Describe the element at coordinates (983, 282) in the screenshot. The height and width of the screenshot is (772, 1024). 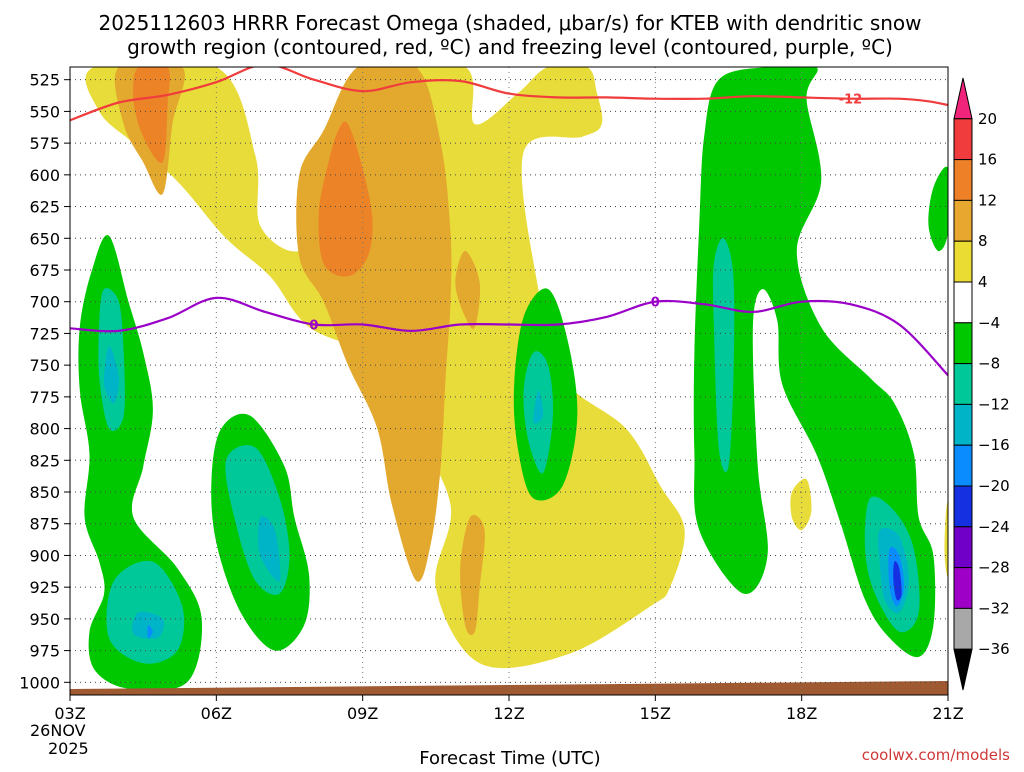
I see `colorbar-label-4: 4` at that location.